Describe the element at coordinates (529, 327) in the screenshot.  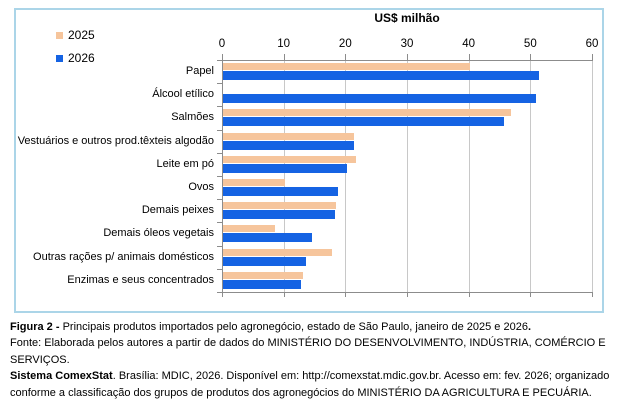
I see `caption-text-bold: .` at that location.